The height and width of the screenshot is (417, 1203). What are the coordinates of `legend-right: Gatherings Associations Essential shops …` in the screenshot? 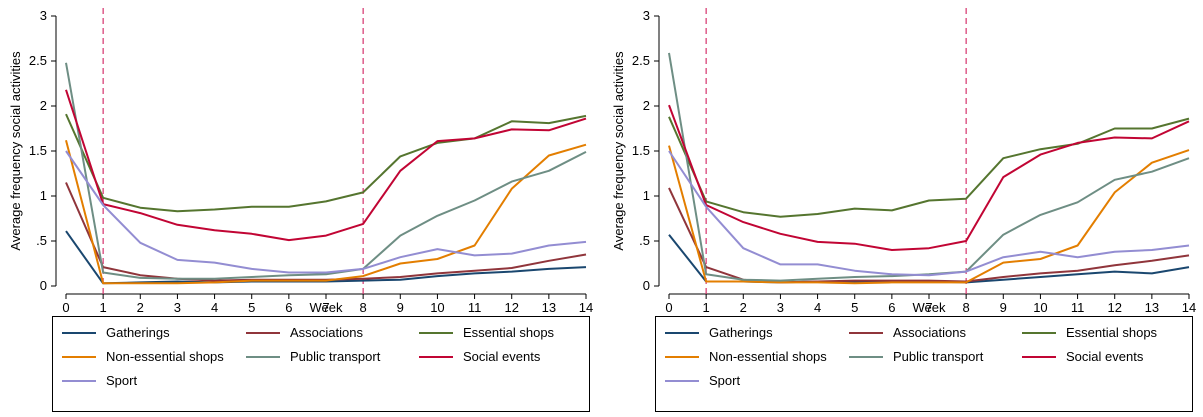 It's located at (924, 364).